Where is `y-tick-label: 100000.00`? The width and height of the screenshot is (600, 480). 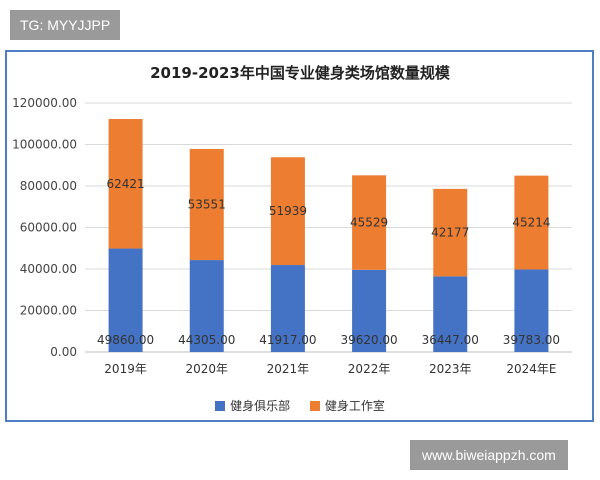
y-tick-label: 100000.00 is located at coordinates (44, 145).